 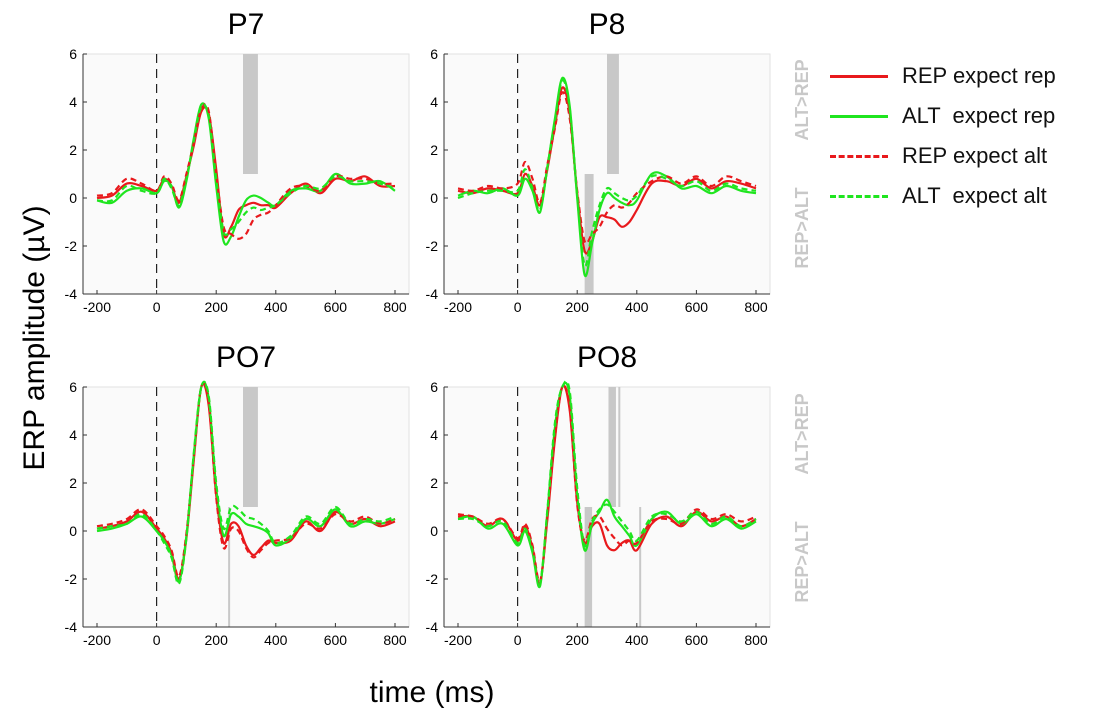 I want to click on side-label-alt-gt-rep-lower: ALT>REP, so click(x=802, y=433).